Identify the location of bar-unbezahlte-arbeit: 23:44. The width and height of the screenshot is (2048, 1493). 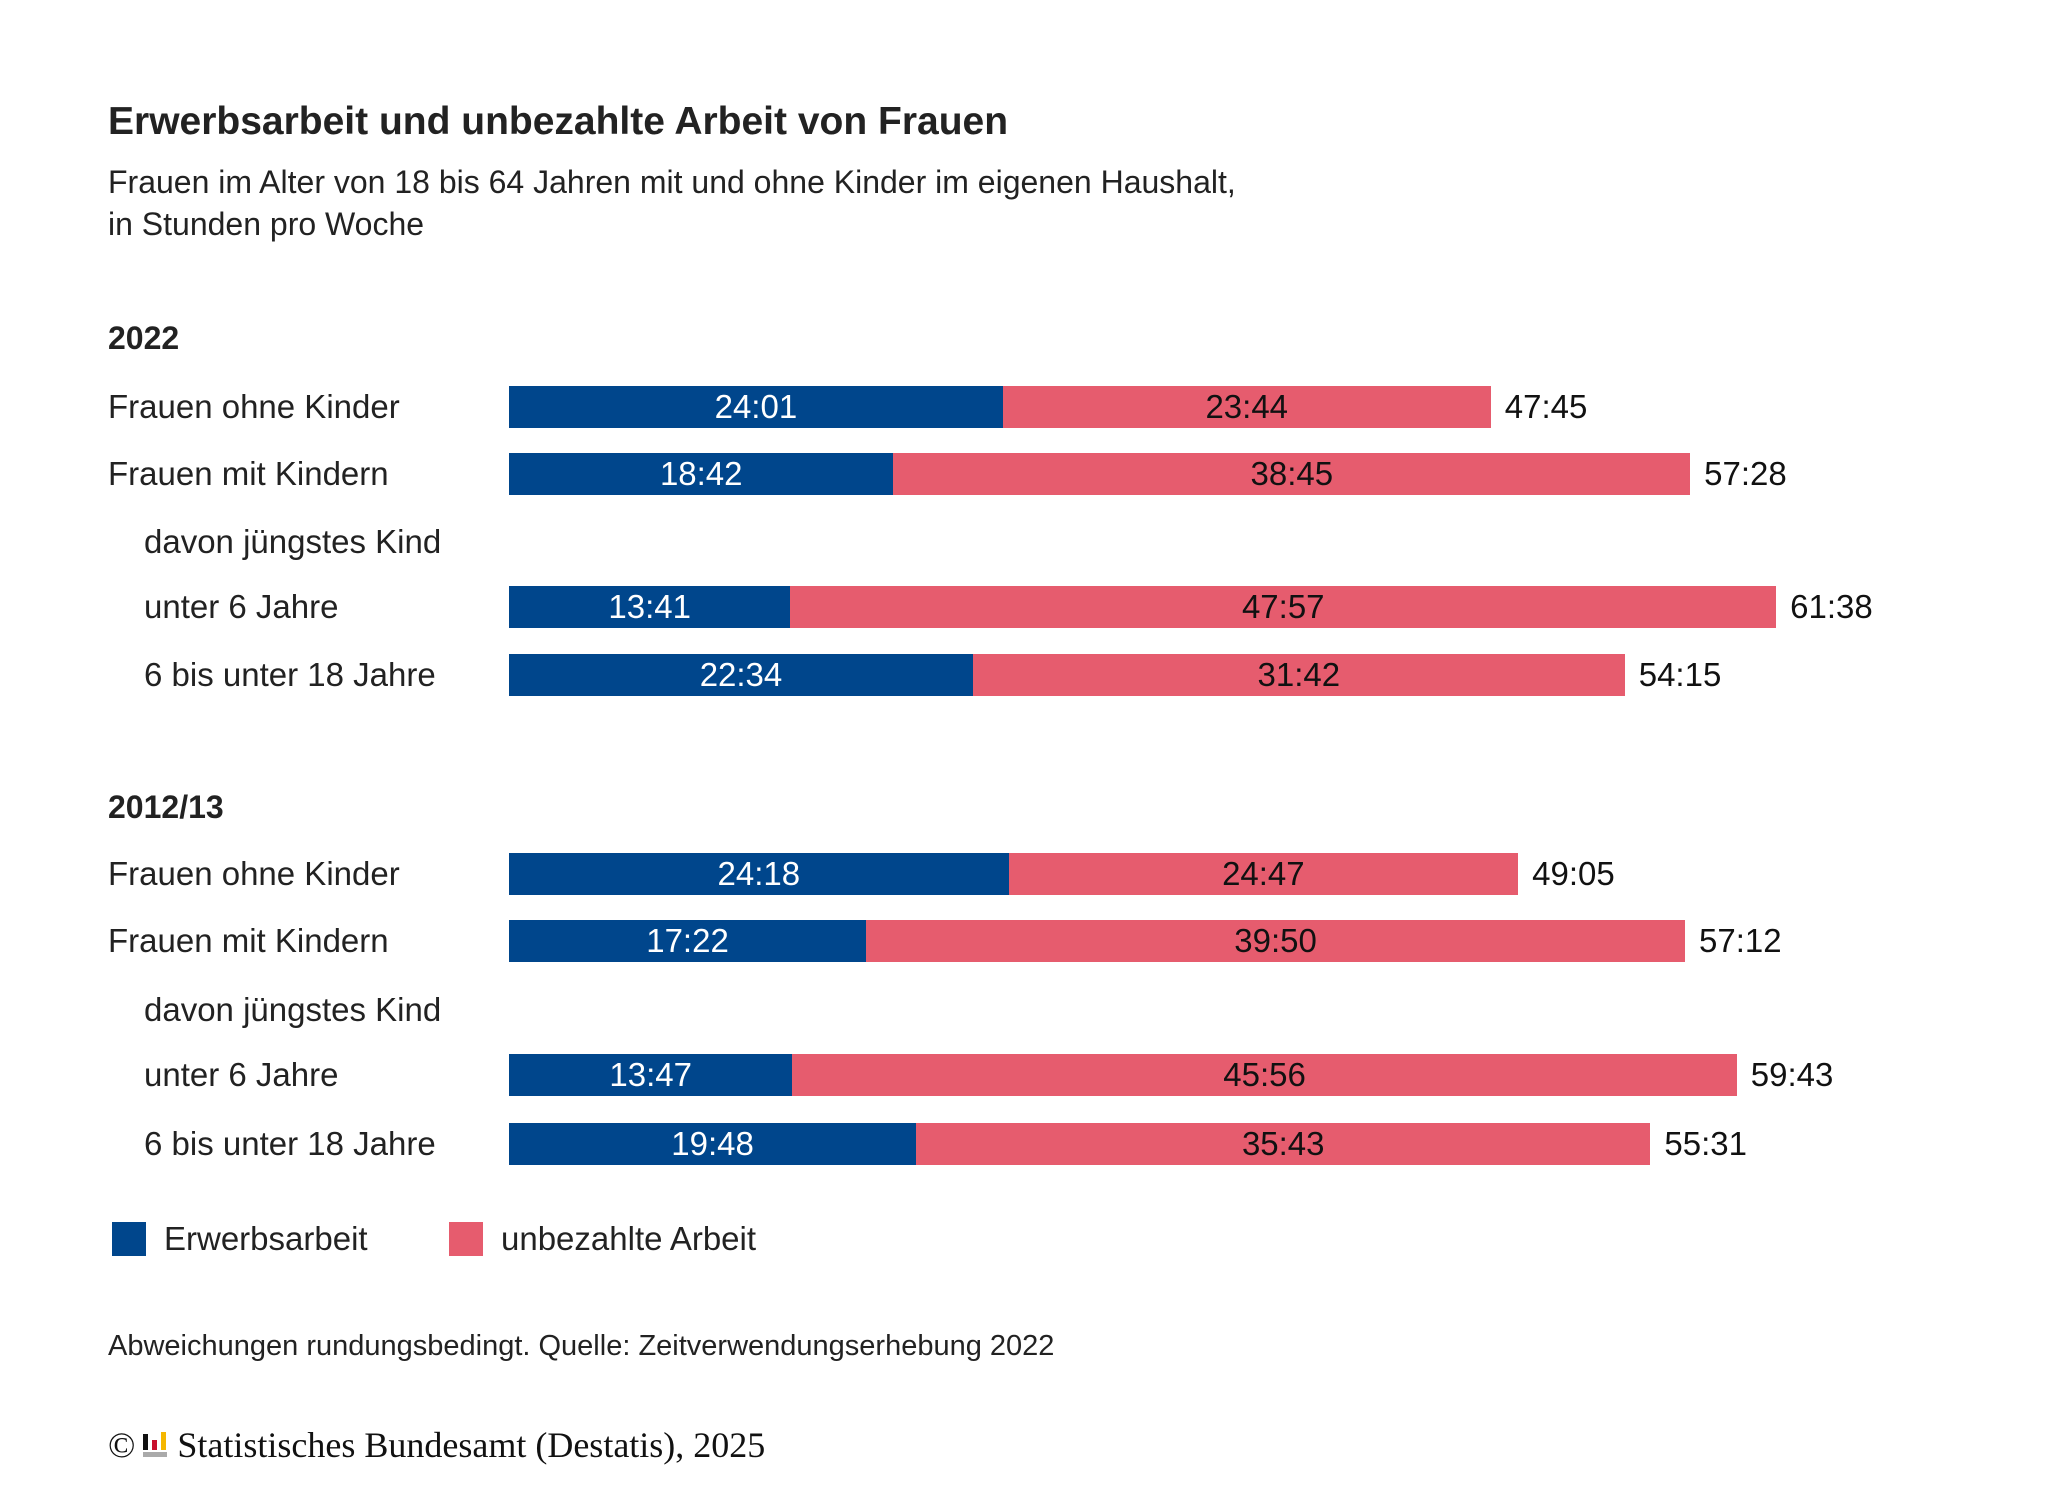
(1246, 407).